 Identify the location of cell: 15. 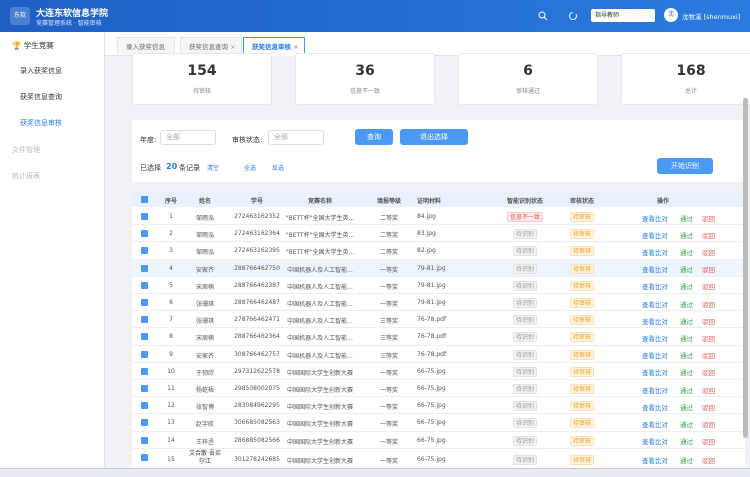
(171, 459).